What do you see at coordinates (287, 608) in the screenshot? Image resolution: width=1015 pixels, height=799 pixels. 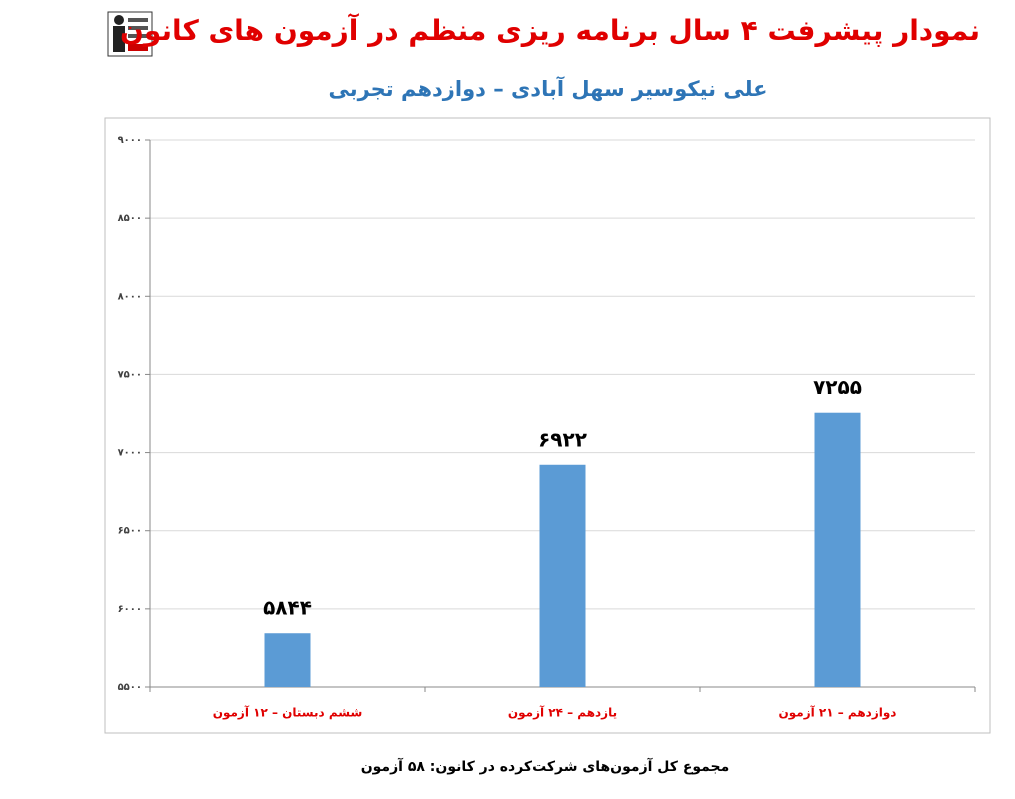 I see `data-label: ۵۸۴۴` at bounding box center [287, 608].